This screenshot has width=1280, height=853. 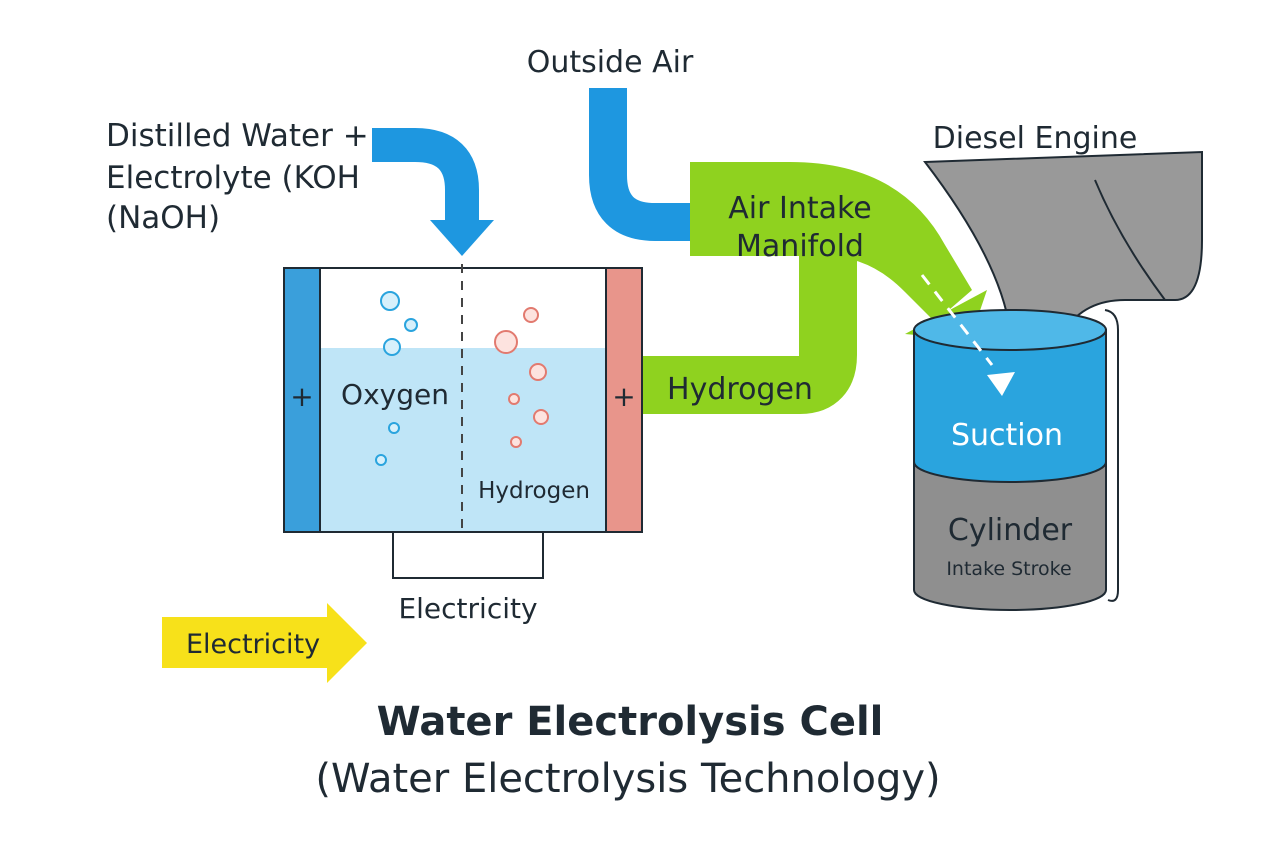 I want to click on water-inlet-arrow, so click(x=433, y=192).